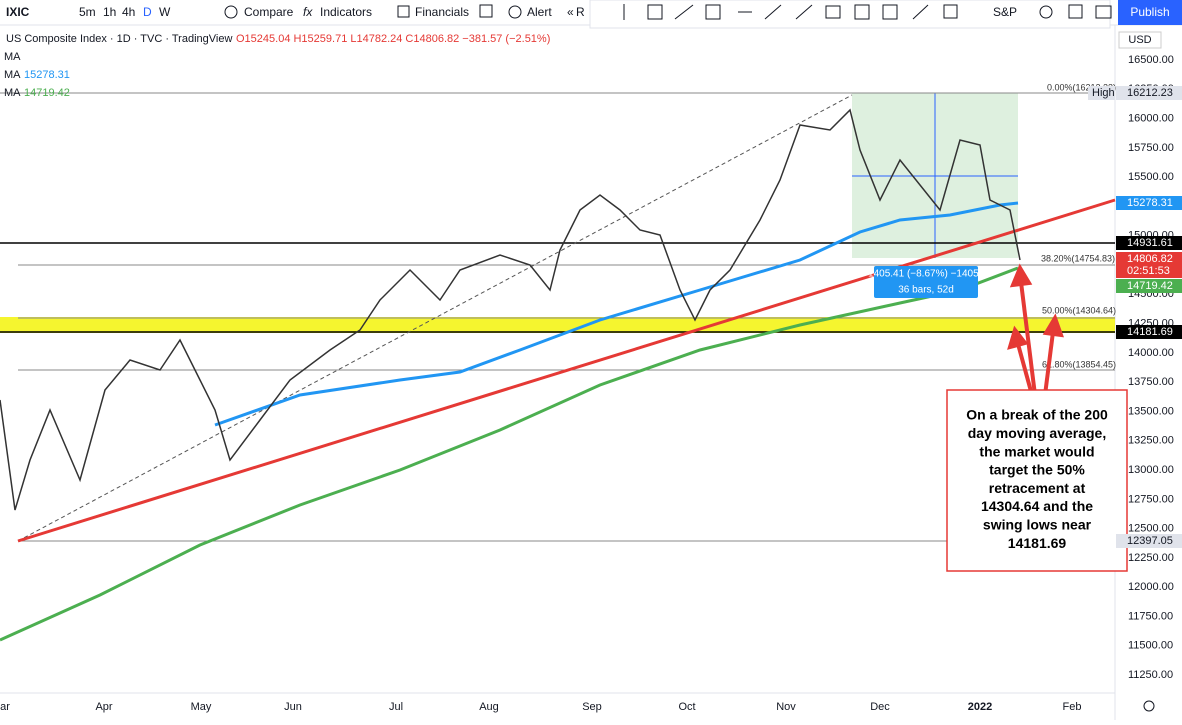 The height and width of the screenshot is (725, 1182). I want to click on time-axis: ar Apr May Jun Jul Aug Sep Oct Nov Dec 2022 Feb, so click(540, 707).